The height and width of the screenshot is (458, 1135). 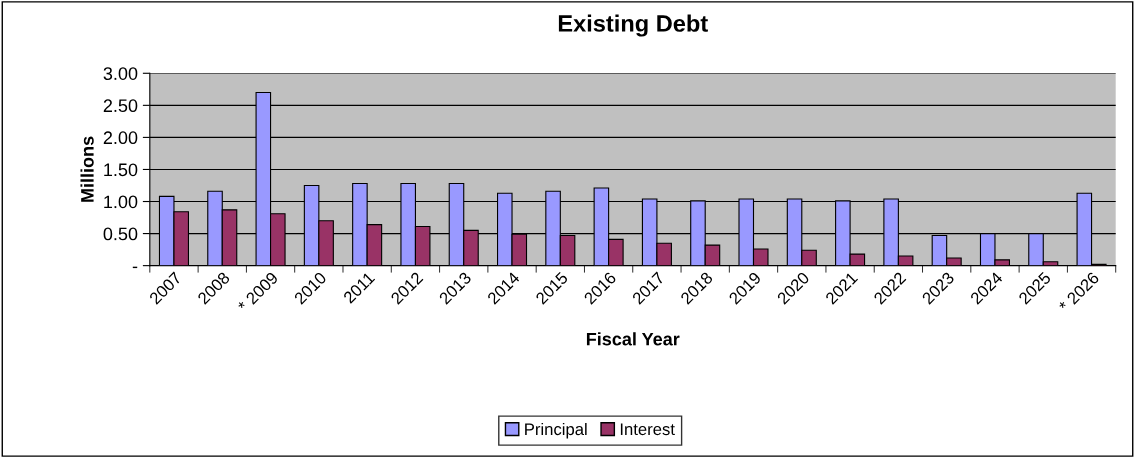 I want to click on y-axis-title: Millions, so click(x=87, y=169).